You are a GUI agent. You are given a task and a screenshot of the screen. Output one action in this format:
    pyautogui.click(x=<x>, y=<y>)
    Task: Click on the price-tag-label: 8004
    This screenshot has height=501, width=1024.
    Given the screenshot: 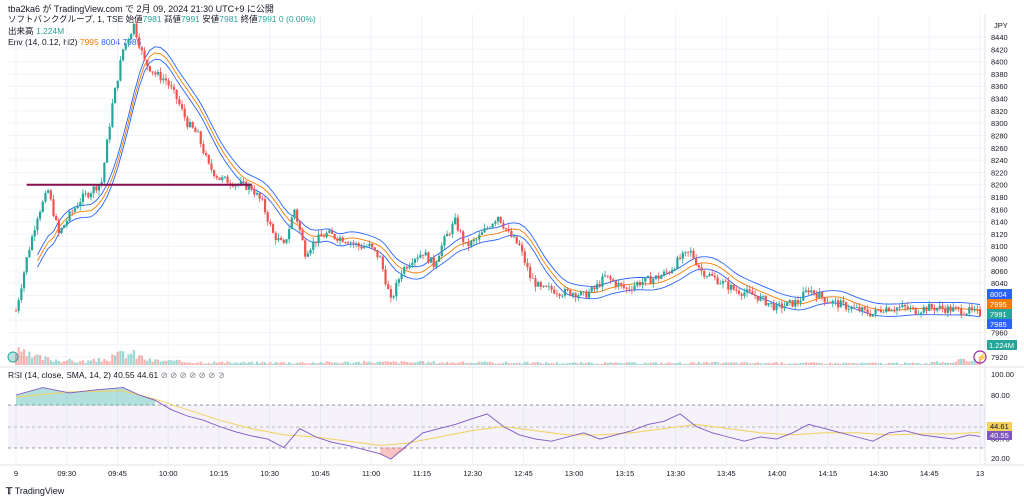 What is the action you would take?
    pyautogui.click(x=998, y=294)
    